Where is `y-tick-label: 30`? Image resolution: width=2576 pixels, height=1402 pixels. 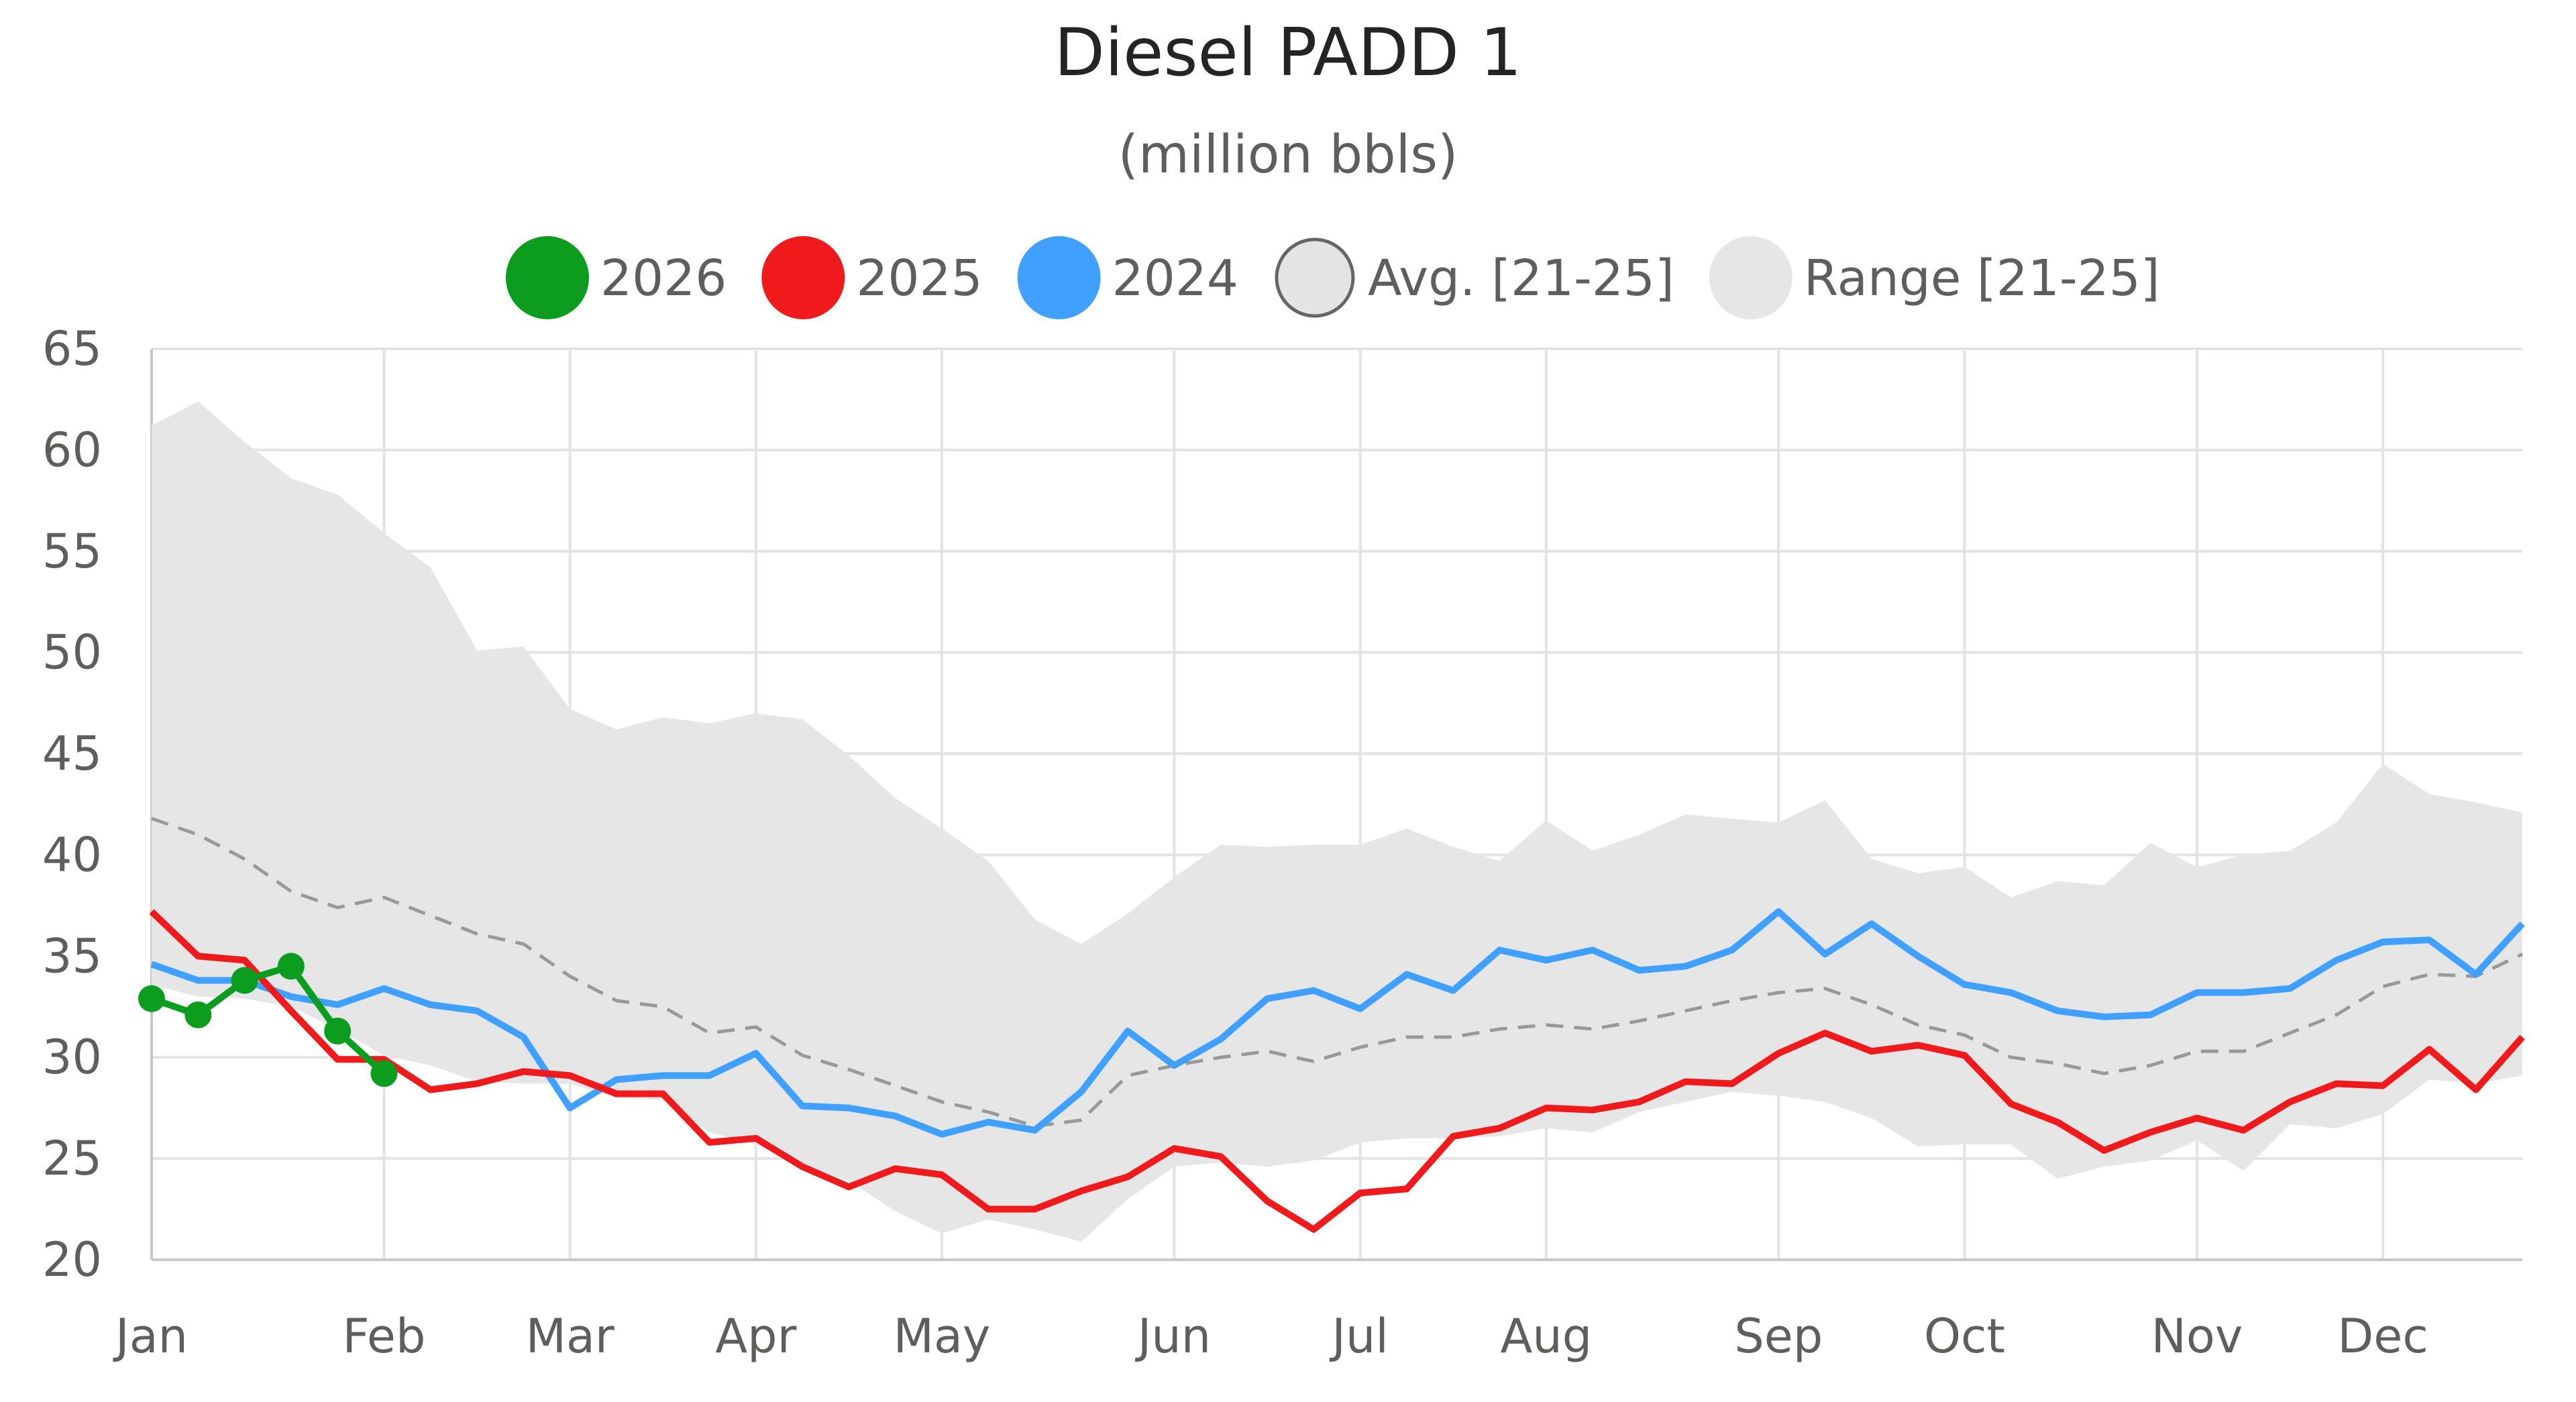
y-tick-label: 30 is located at coordinates (72, 1058).